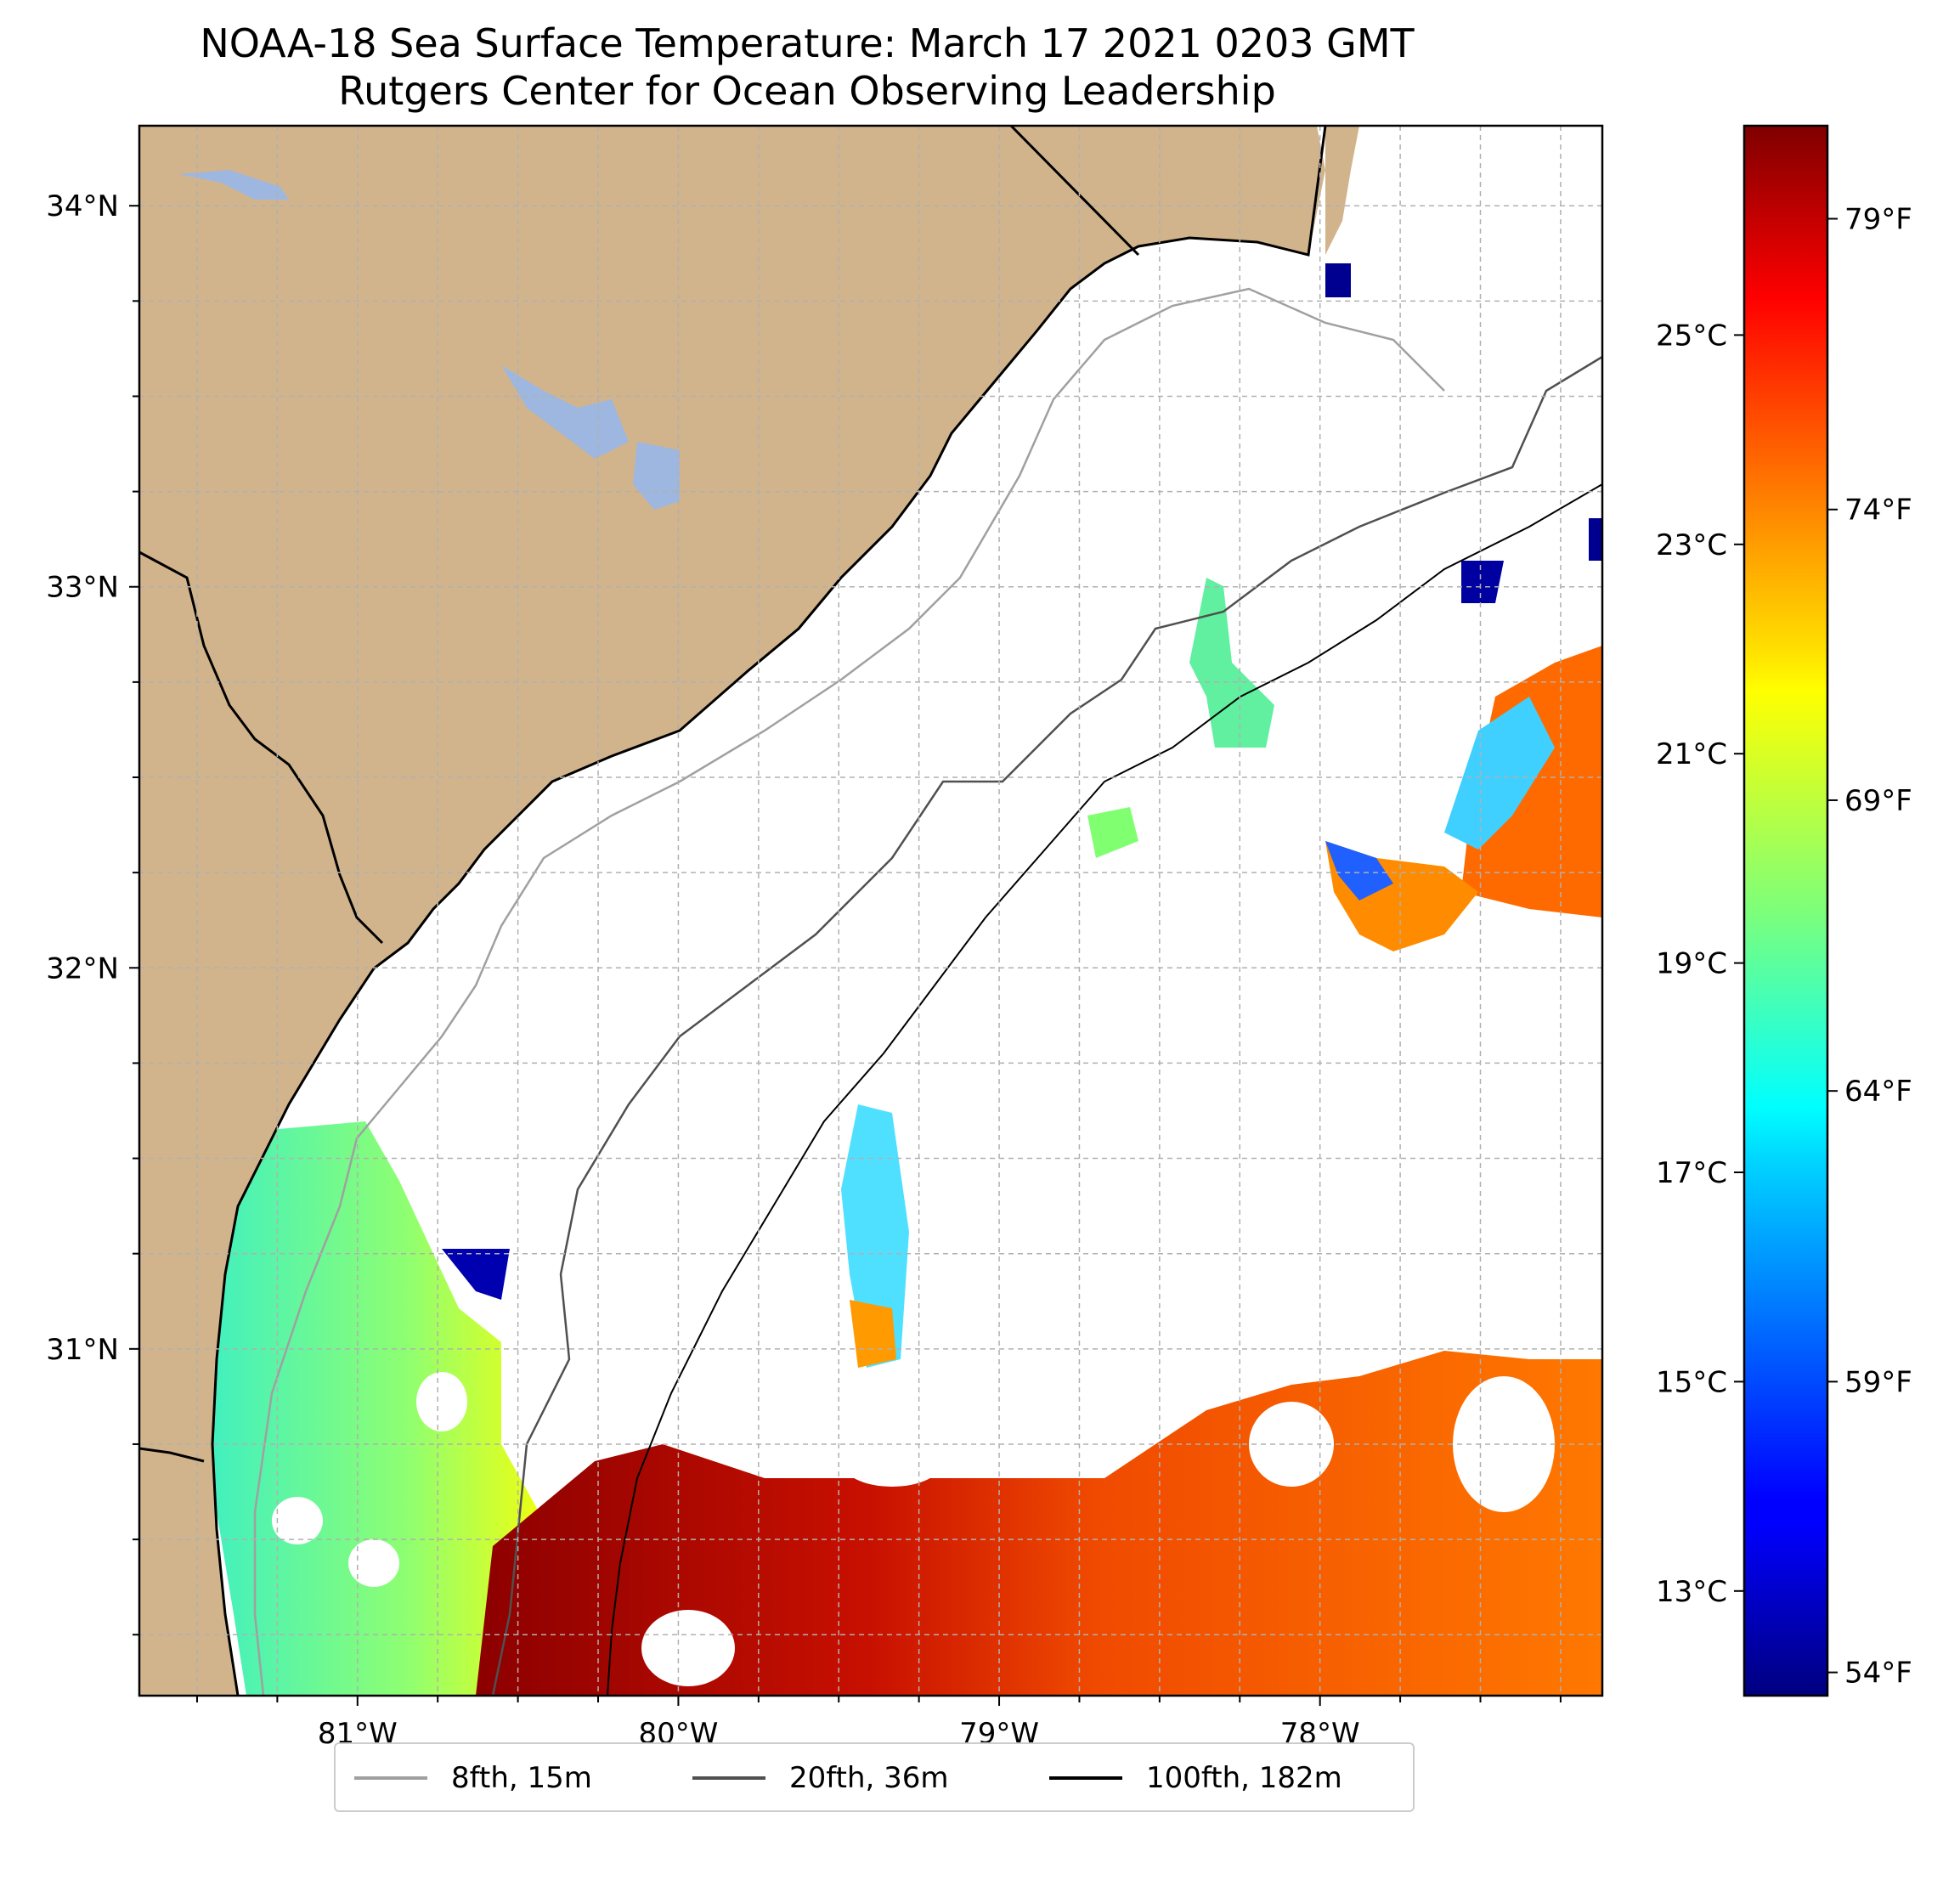 This screenshot has height=1880, width=1960. What do you see at coordinates (1086, 1778) in the screenshot?
I see `legend-swatch-100fth` at bounding box center [1086, 1778].